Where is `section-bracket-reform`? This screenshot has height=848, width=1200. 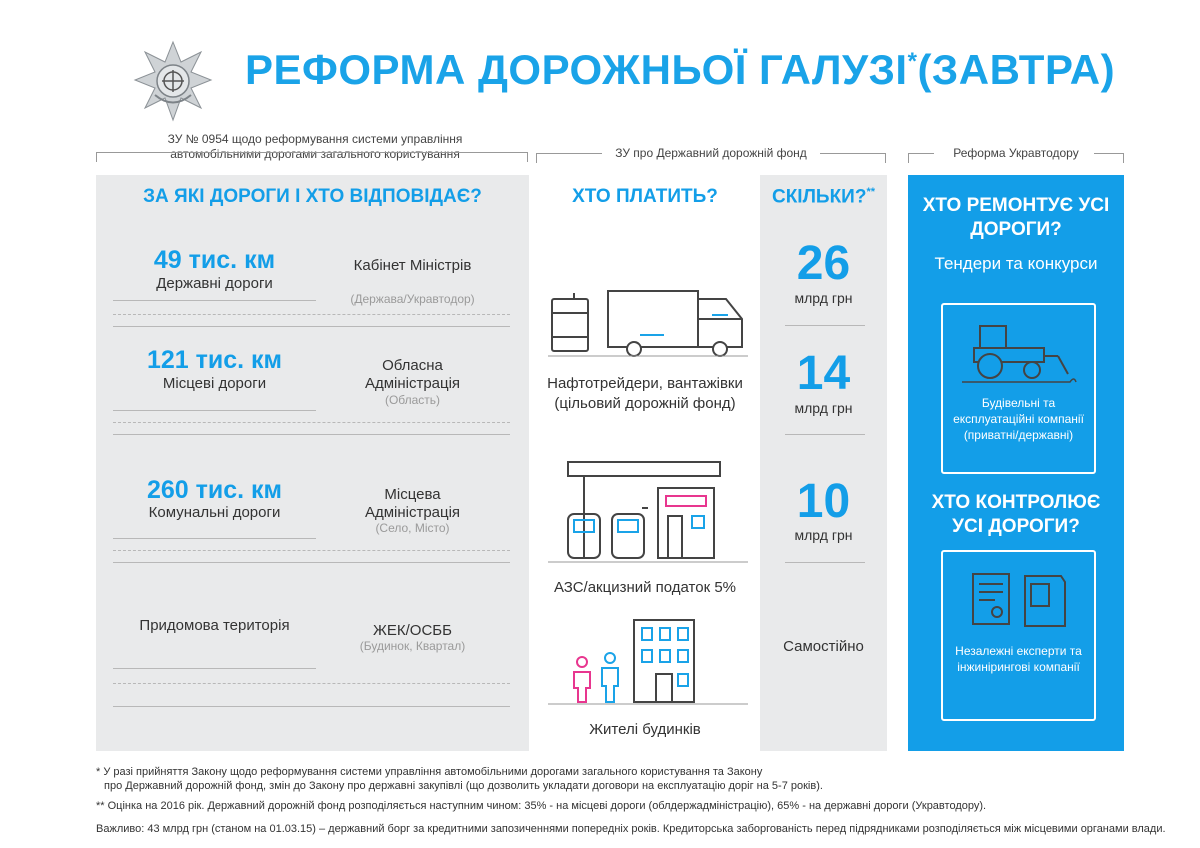 section-bracket-reform is located at coordinates (1016, 158).